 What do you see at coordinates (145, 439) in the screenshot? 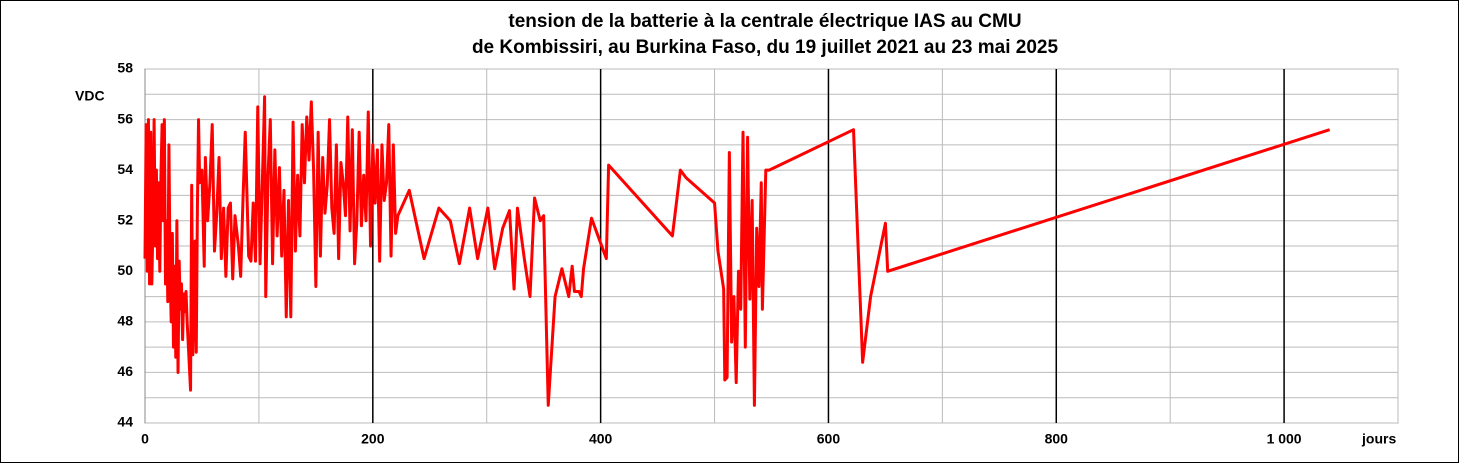
I see `x-tick-label: 0` at bounding box center [145, 439].